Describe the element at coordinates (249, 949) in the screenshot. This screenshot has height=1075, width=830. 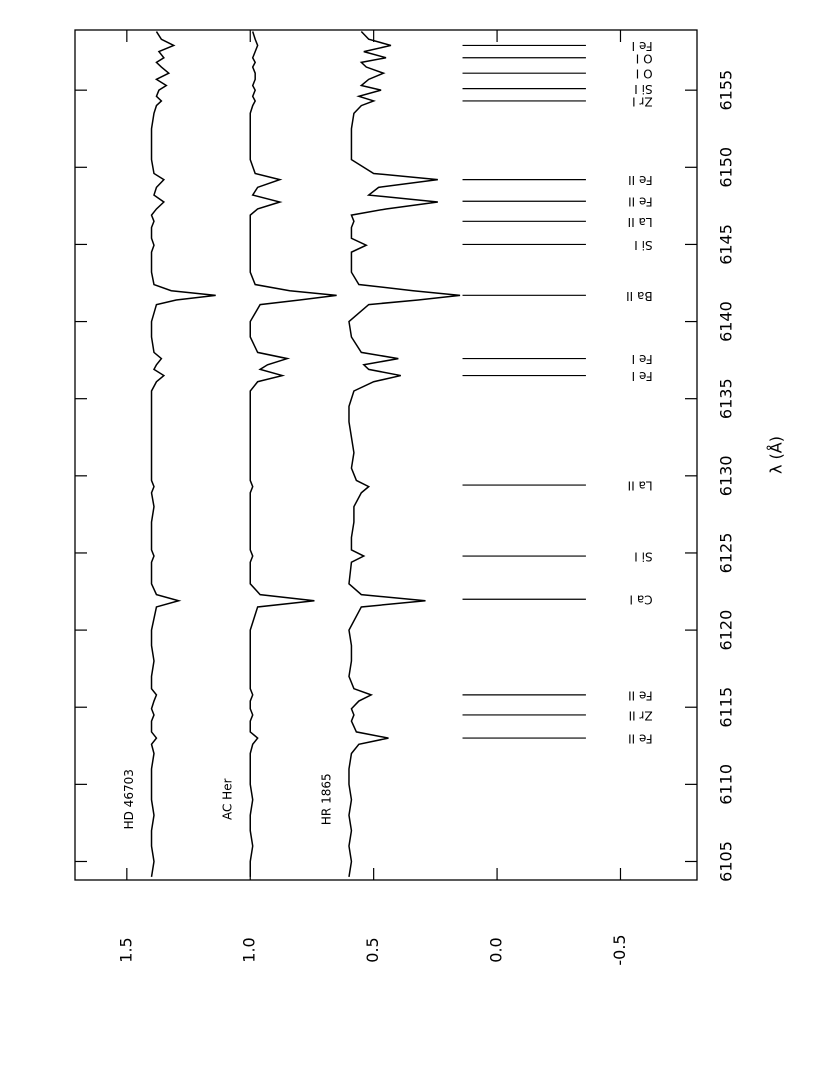
I see `y-tick-label: 1.0` at that location.